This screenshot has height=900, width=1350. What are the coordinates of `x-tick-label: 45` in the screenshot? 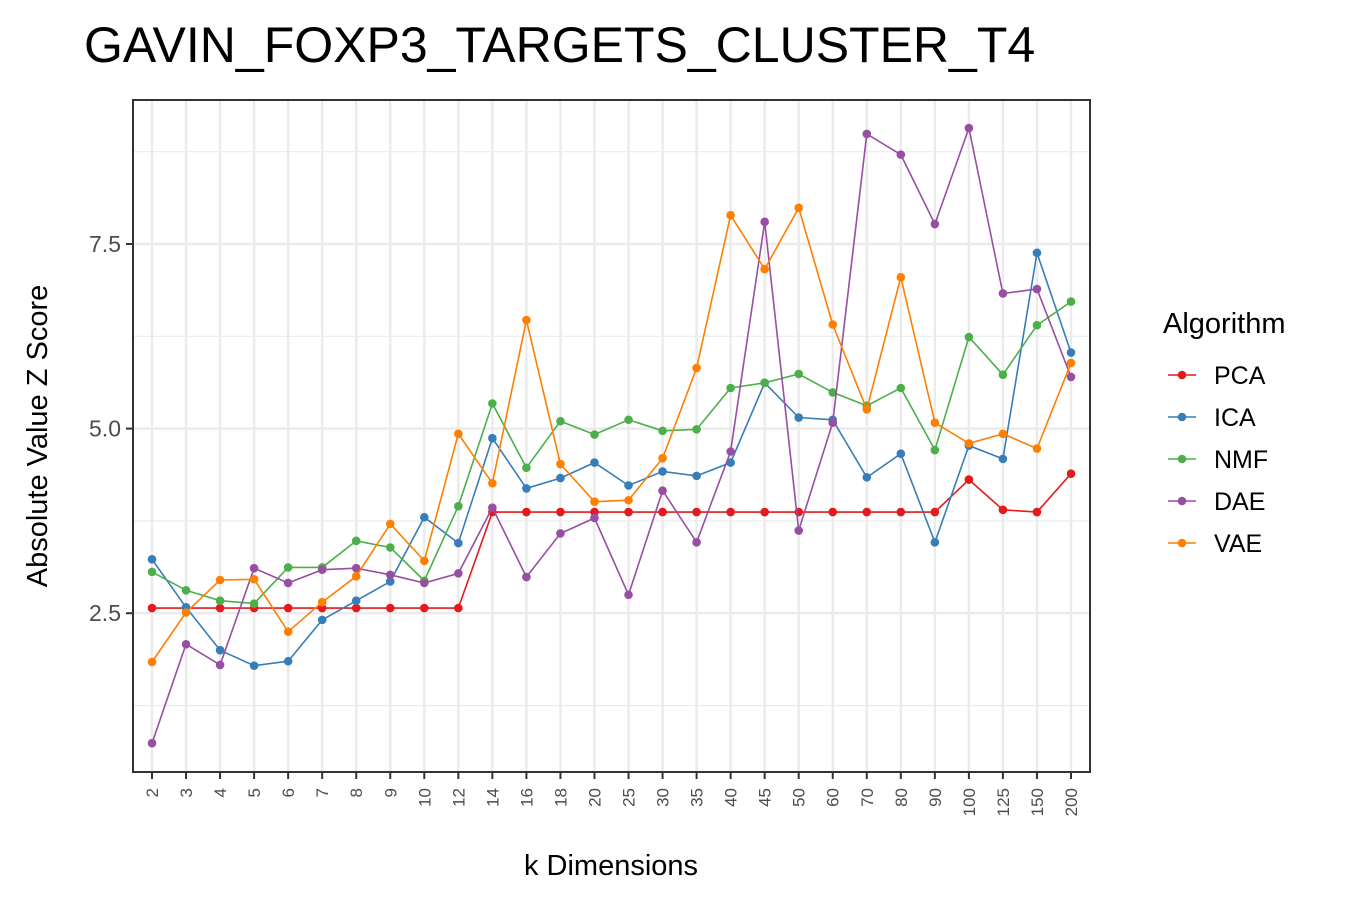 It's located at (765, 797).